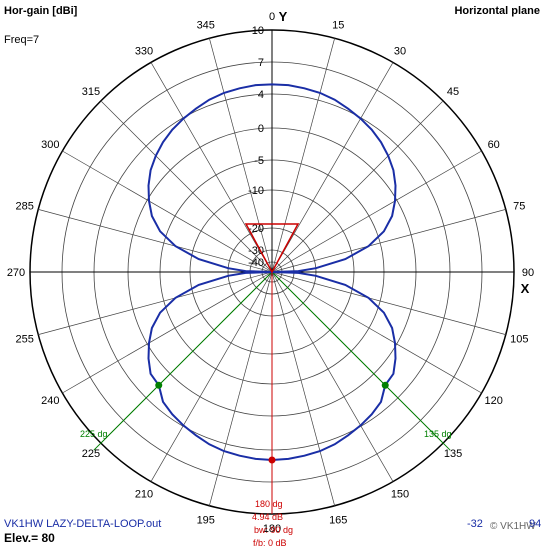  What do you see at coordinates (258, 31) in the screenshot?
I see `radial-tick-label: 10` at bounding box center [258, 31].